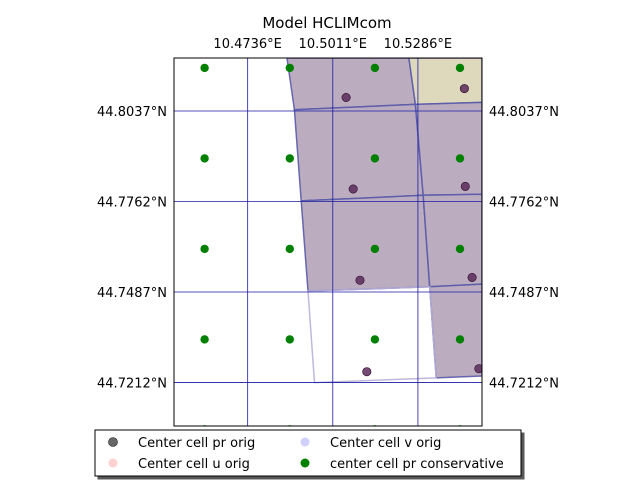  I want to click on legend-box, so click(308, 453).